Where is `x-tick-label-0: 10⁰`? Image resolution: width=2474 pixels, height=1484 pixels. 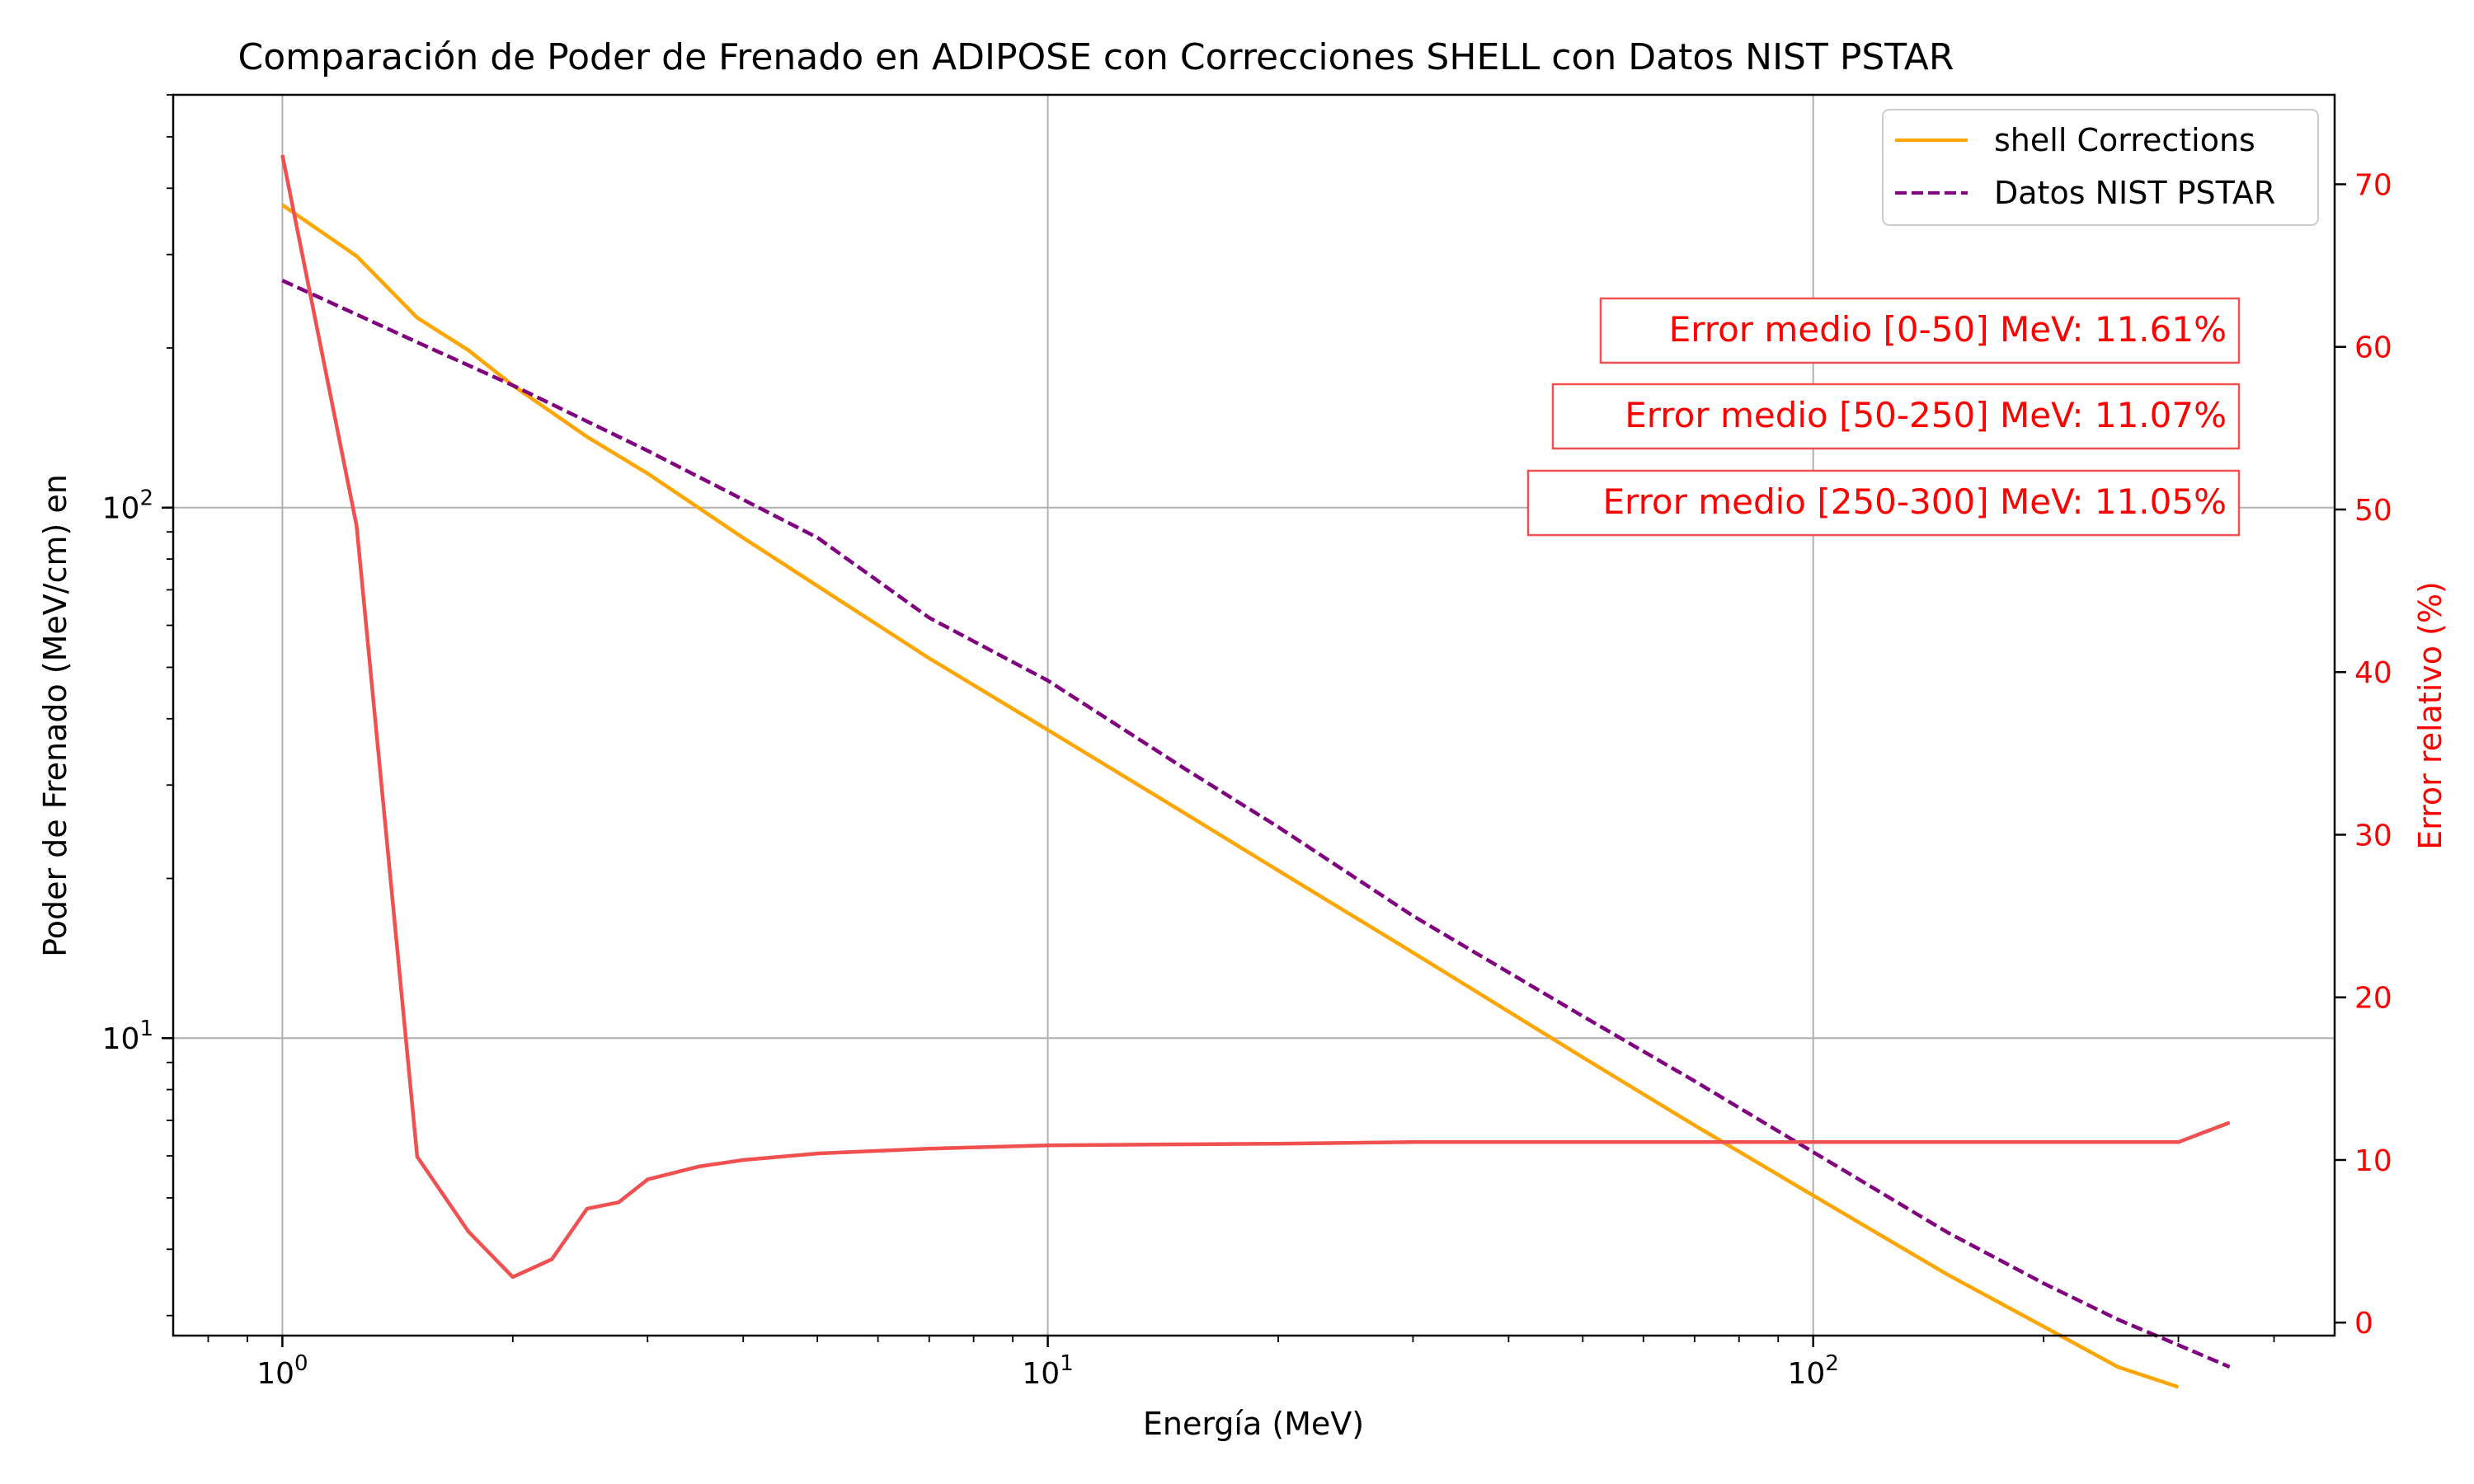 x-tick-label-0: 10⁰ is located at coordinates (282, 1371).